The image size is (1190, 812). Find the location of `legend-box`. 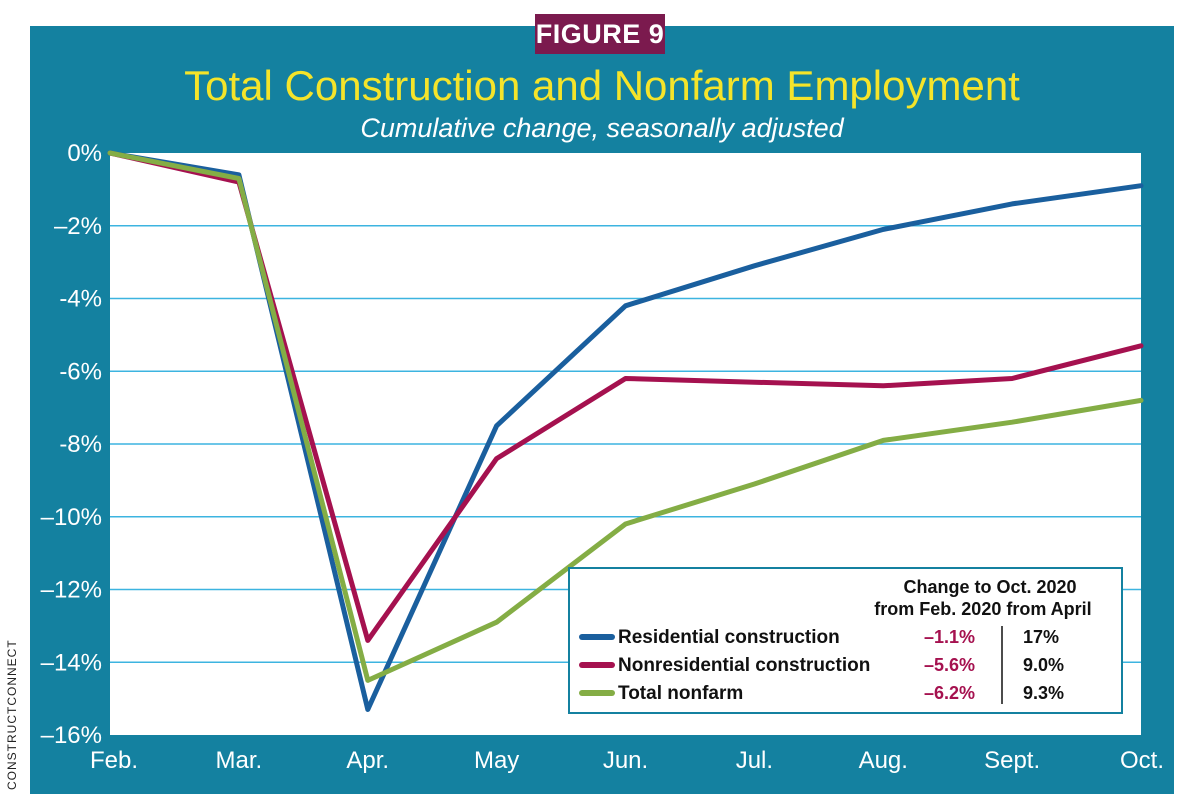

legend-box is located at coordinates (845, 640).